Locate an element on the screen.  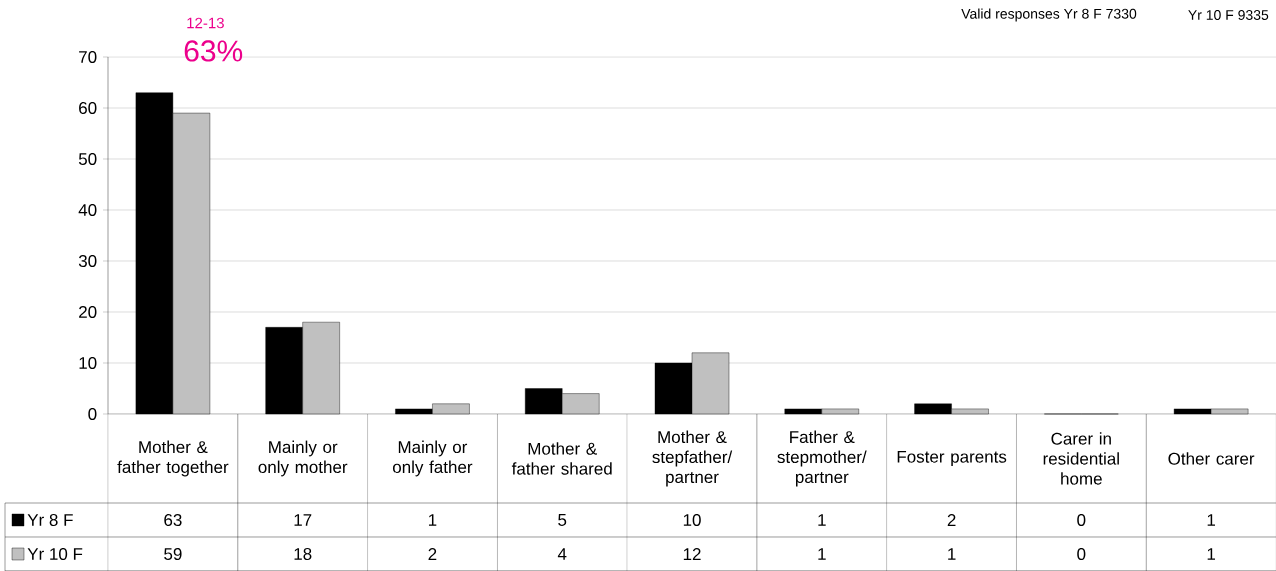
data-label: 10 is located at coordinates (692, 520).